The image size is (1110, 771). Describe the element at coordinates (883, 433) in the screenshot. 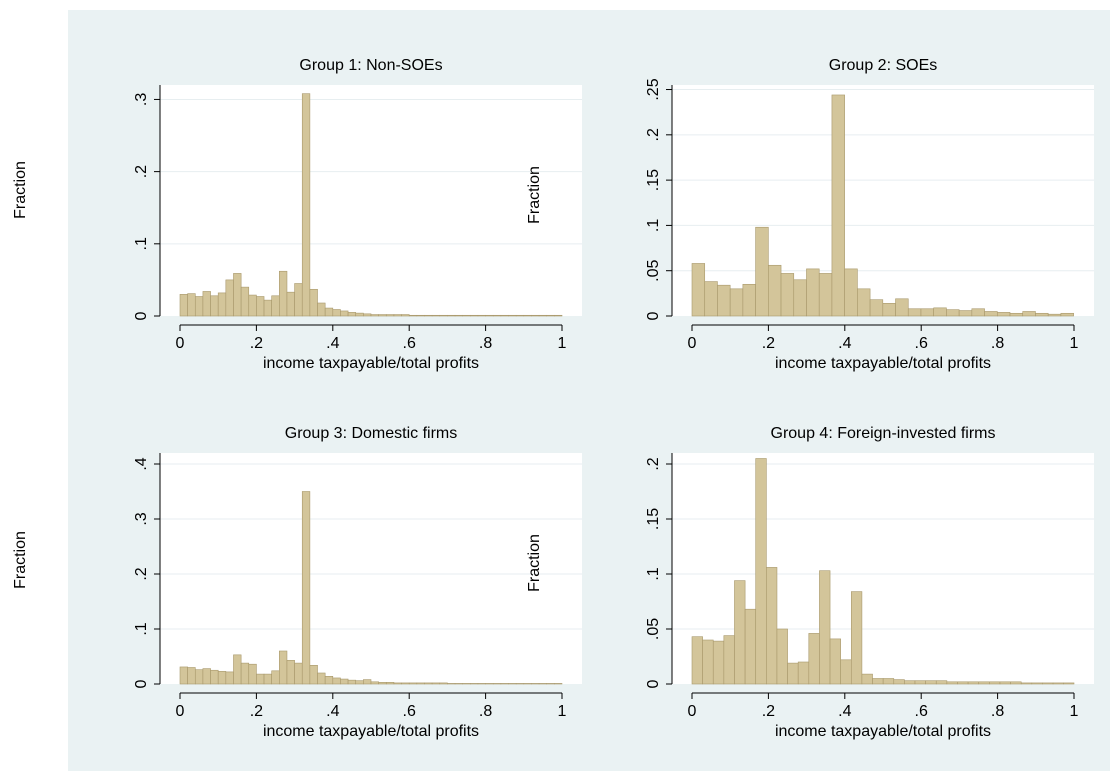

I see `panel-title: Group 4: Foreign-invested firms` at that location.